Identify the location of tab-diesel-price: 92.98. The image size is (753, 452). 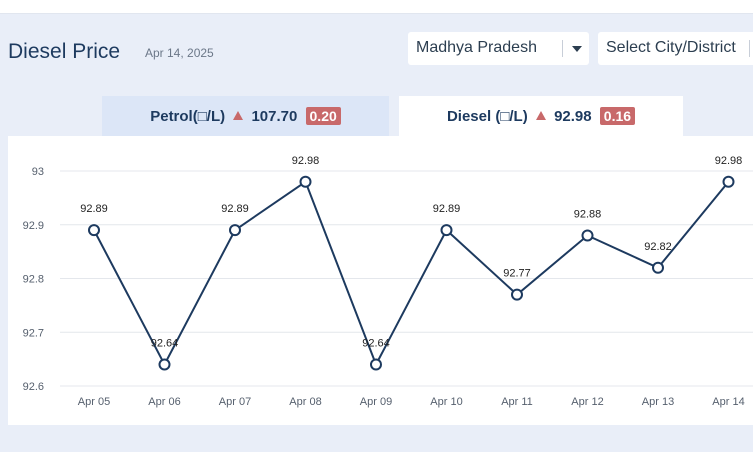
(573, 116).